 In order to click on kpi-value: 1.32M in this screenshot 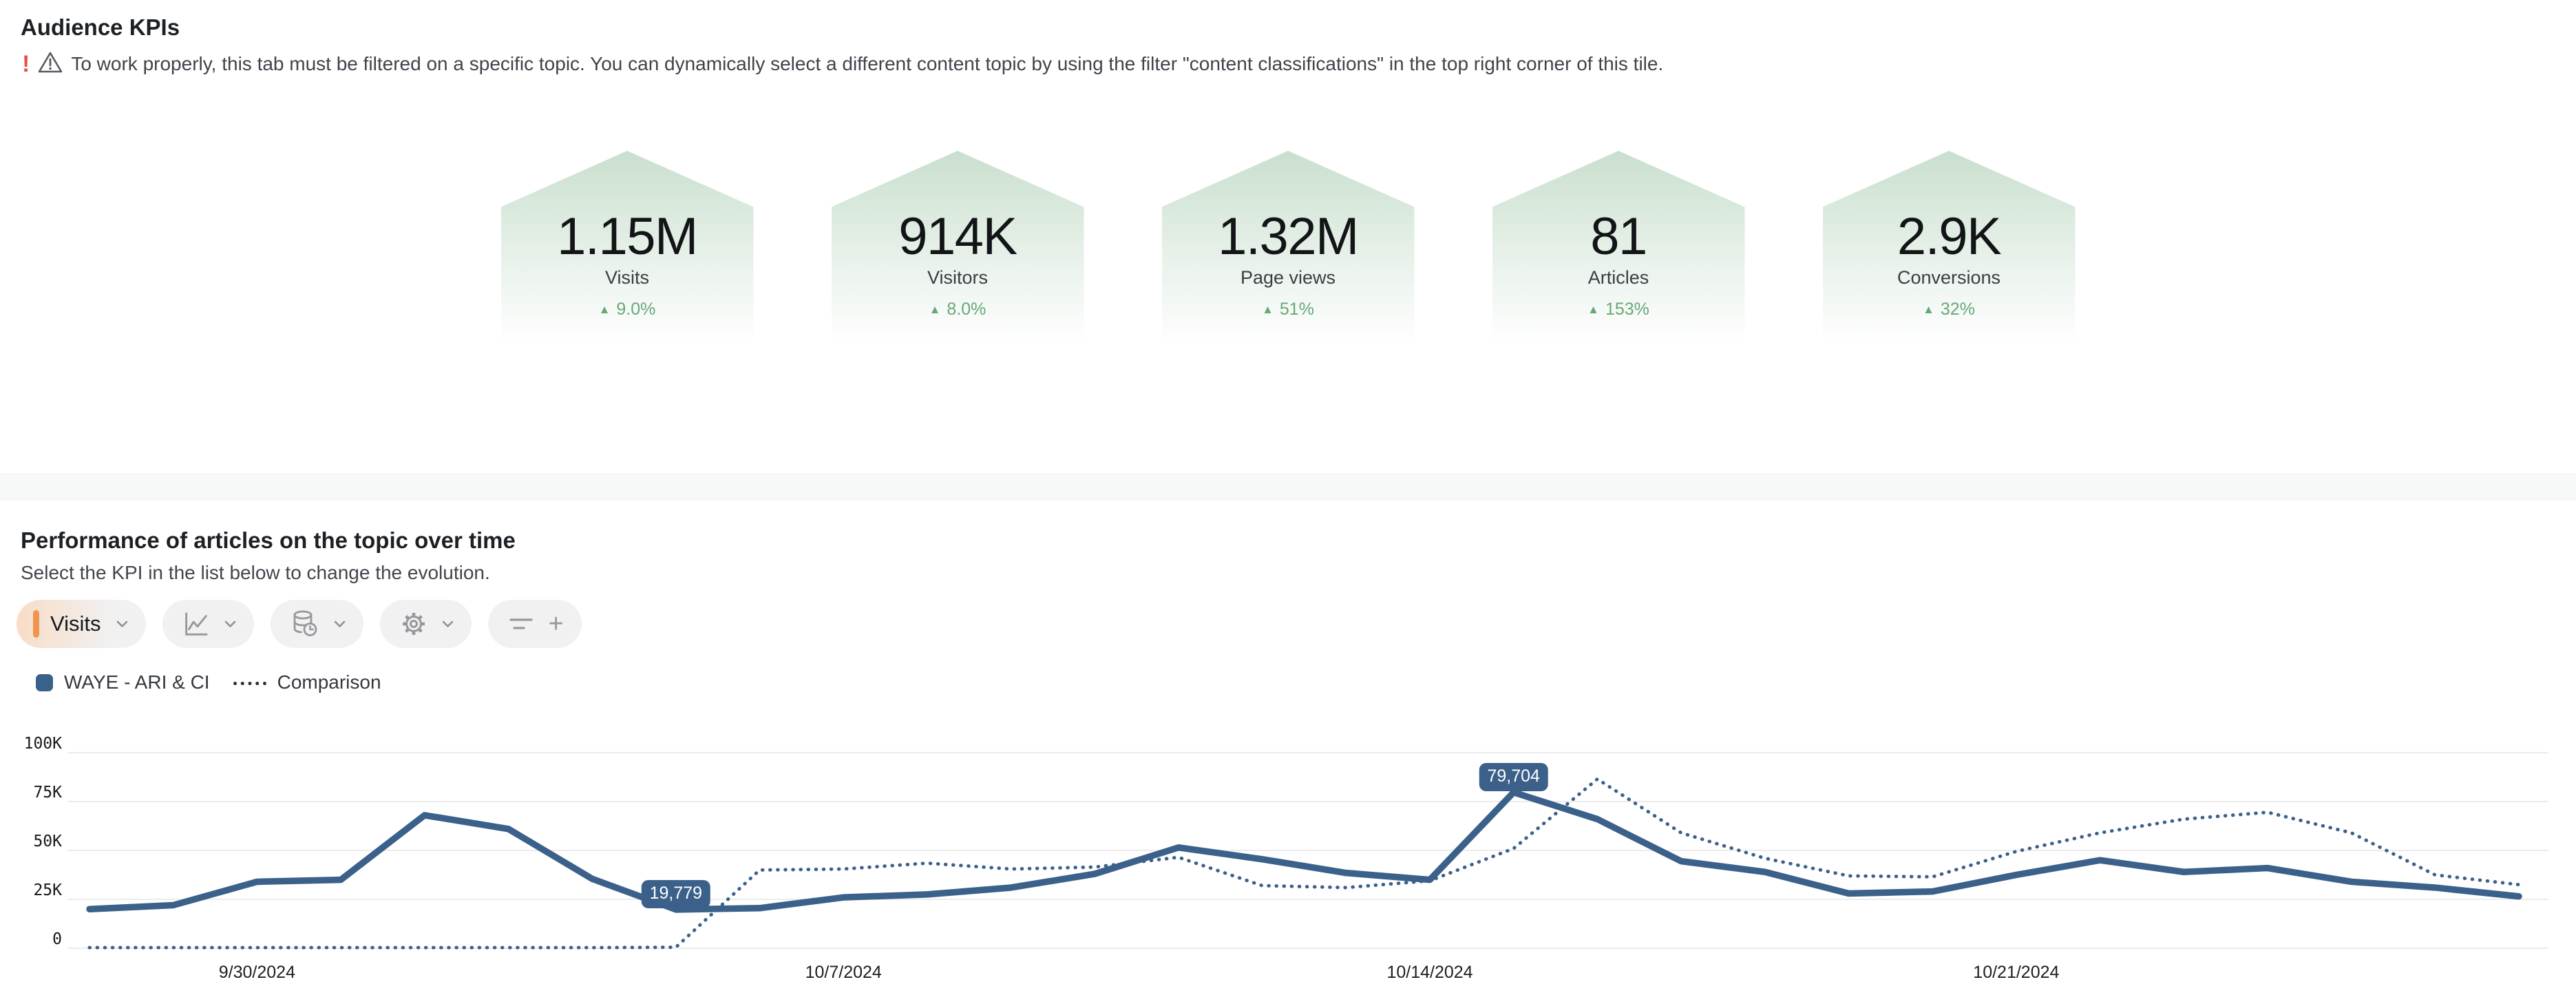, I will do `click(1289, 237)`.